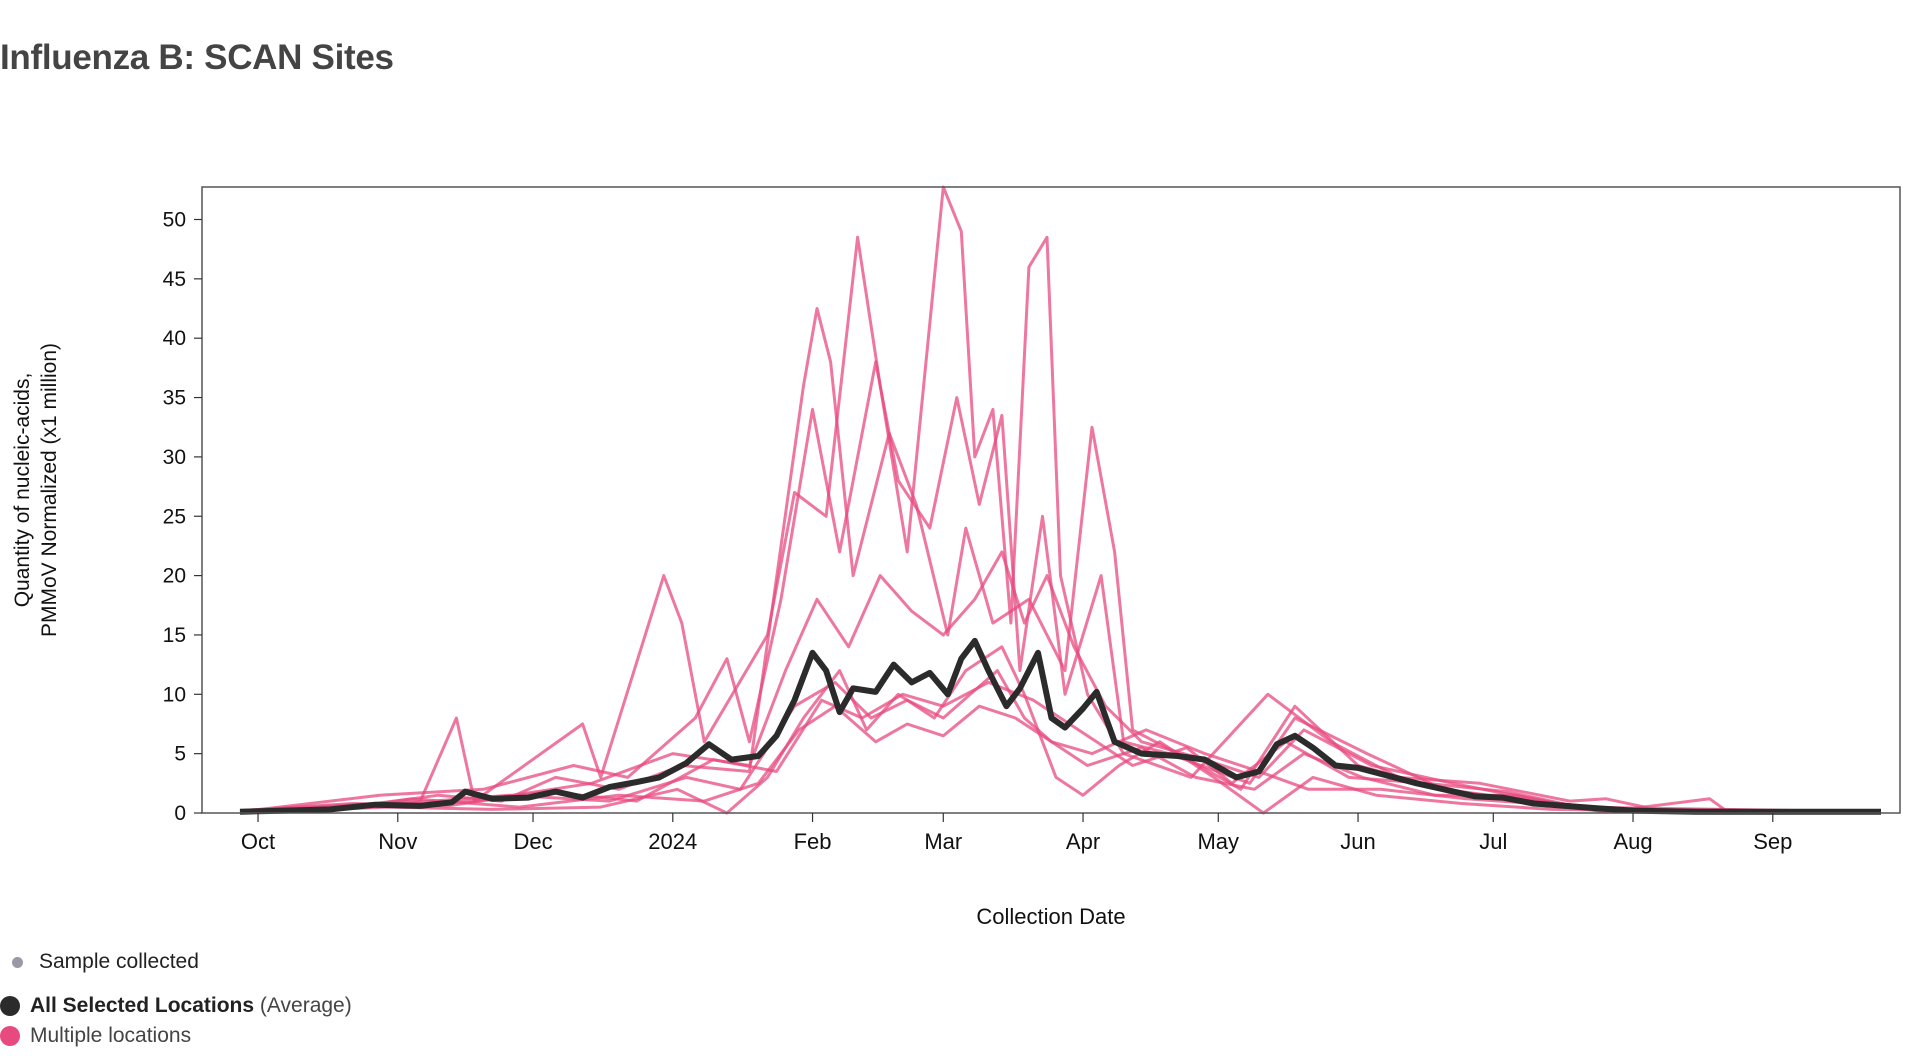 Image resolution: width=1916 pixels, height=1058 pixels. Describe the element at coordinates (1632, 841) in the screenshot. I see `x-tick-label: Aug` at that location.